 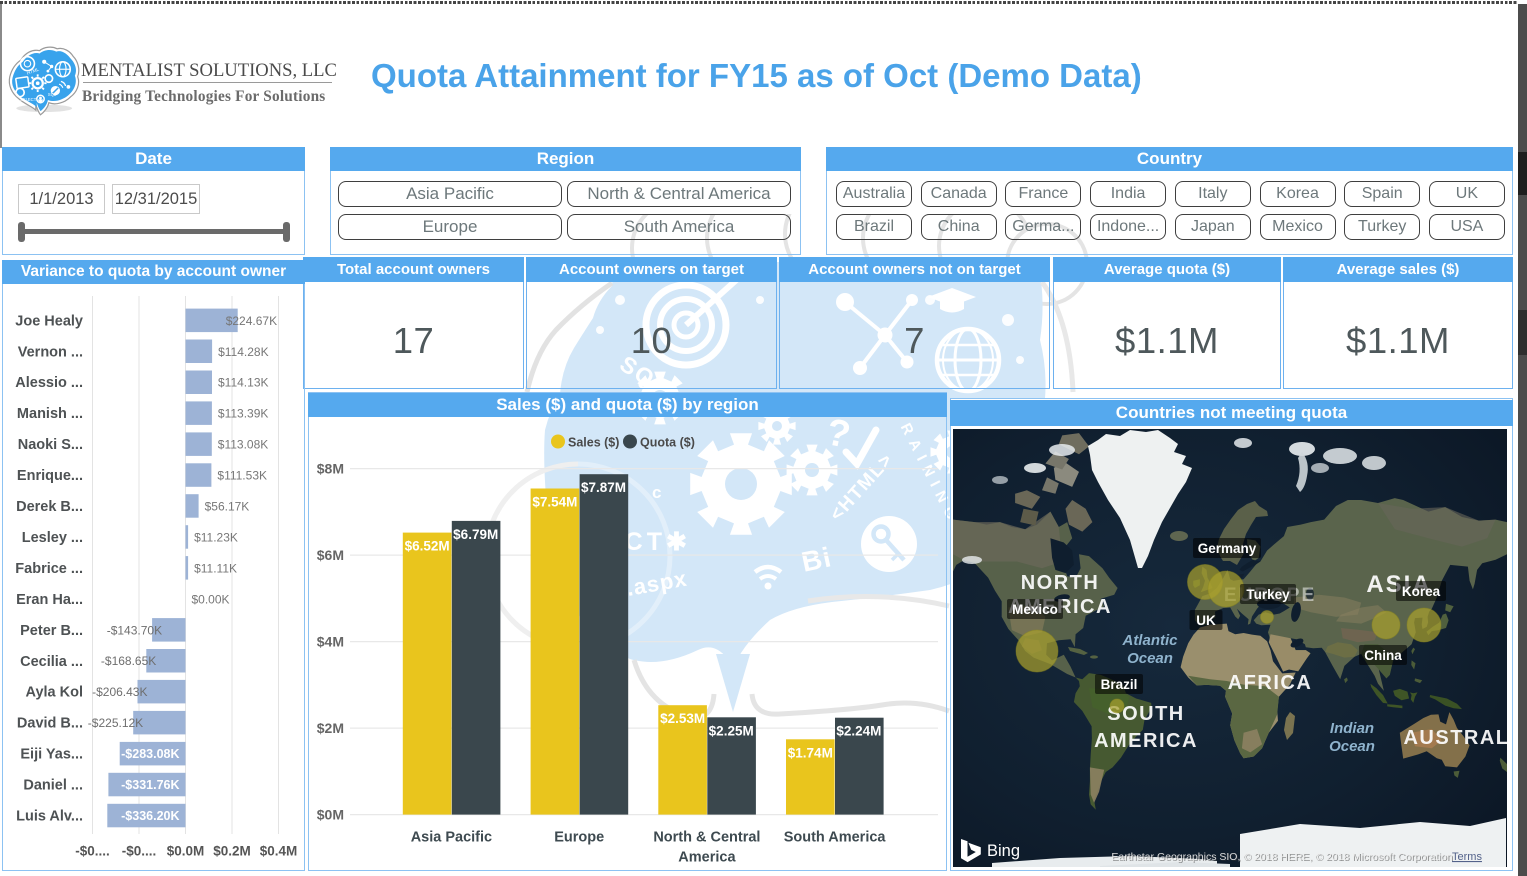 I want to click on svg-text: $2.24M, so click(x=858, y=731).